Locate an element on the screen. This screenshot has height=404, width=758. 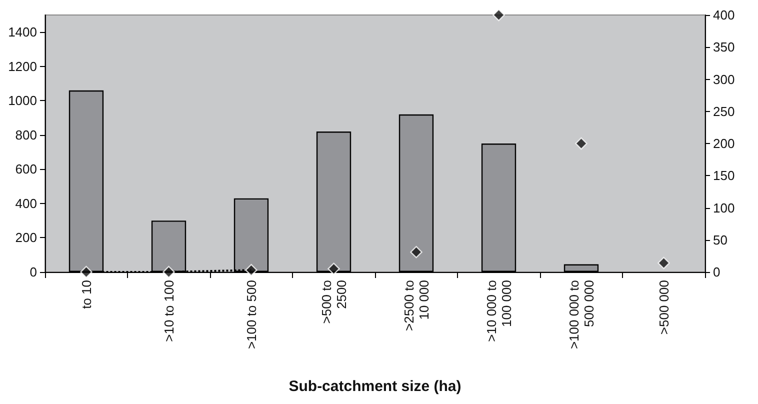
y2-tick-label: 350 is located at coordinates (724, 47).